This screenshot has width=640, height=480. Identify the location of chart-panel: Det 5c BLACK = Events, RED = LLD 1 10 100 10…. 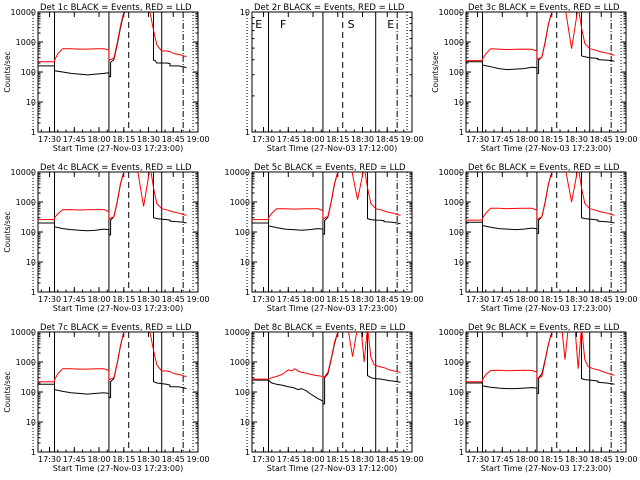
(324, 238).